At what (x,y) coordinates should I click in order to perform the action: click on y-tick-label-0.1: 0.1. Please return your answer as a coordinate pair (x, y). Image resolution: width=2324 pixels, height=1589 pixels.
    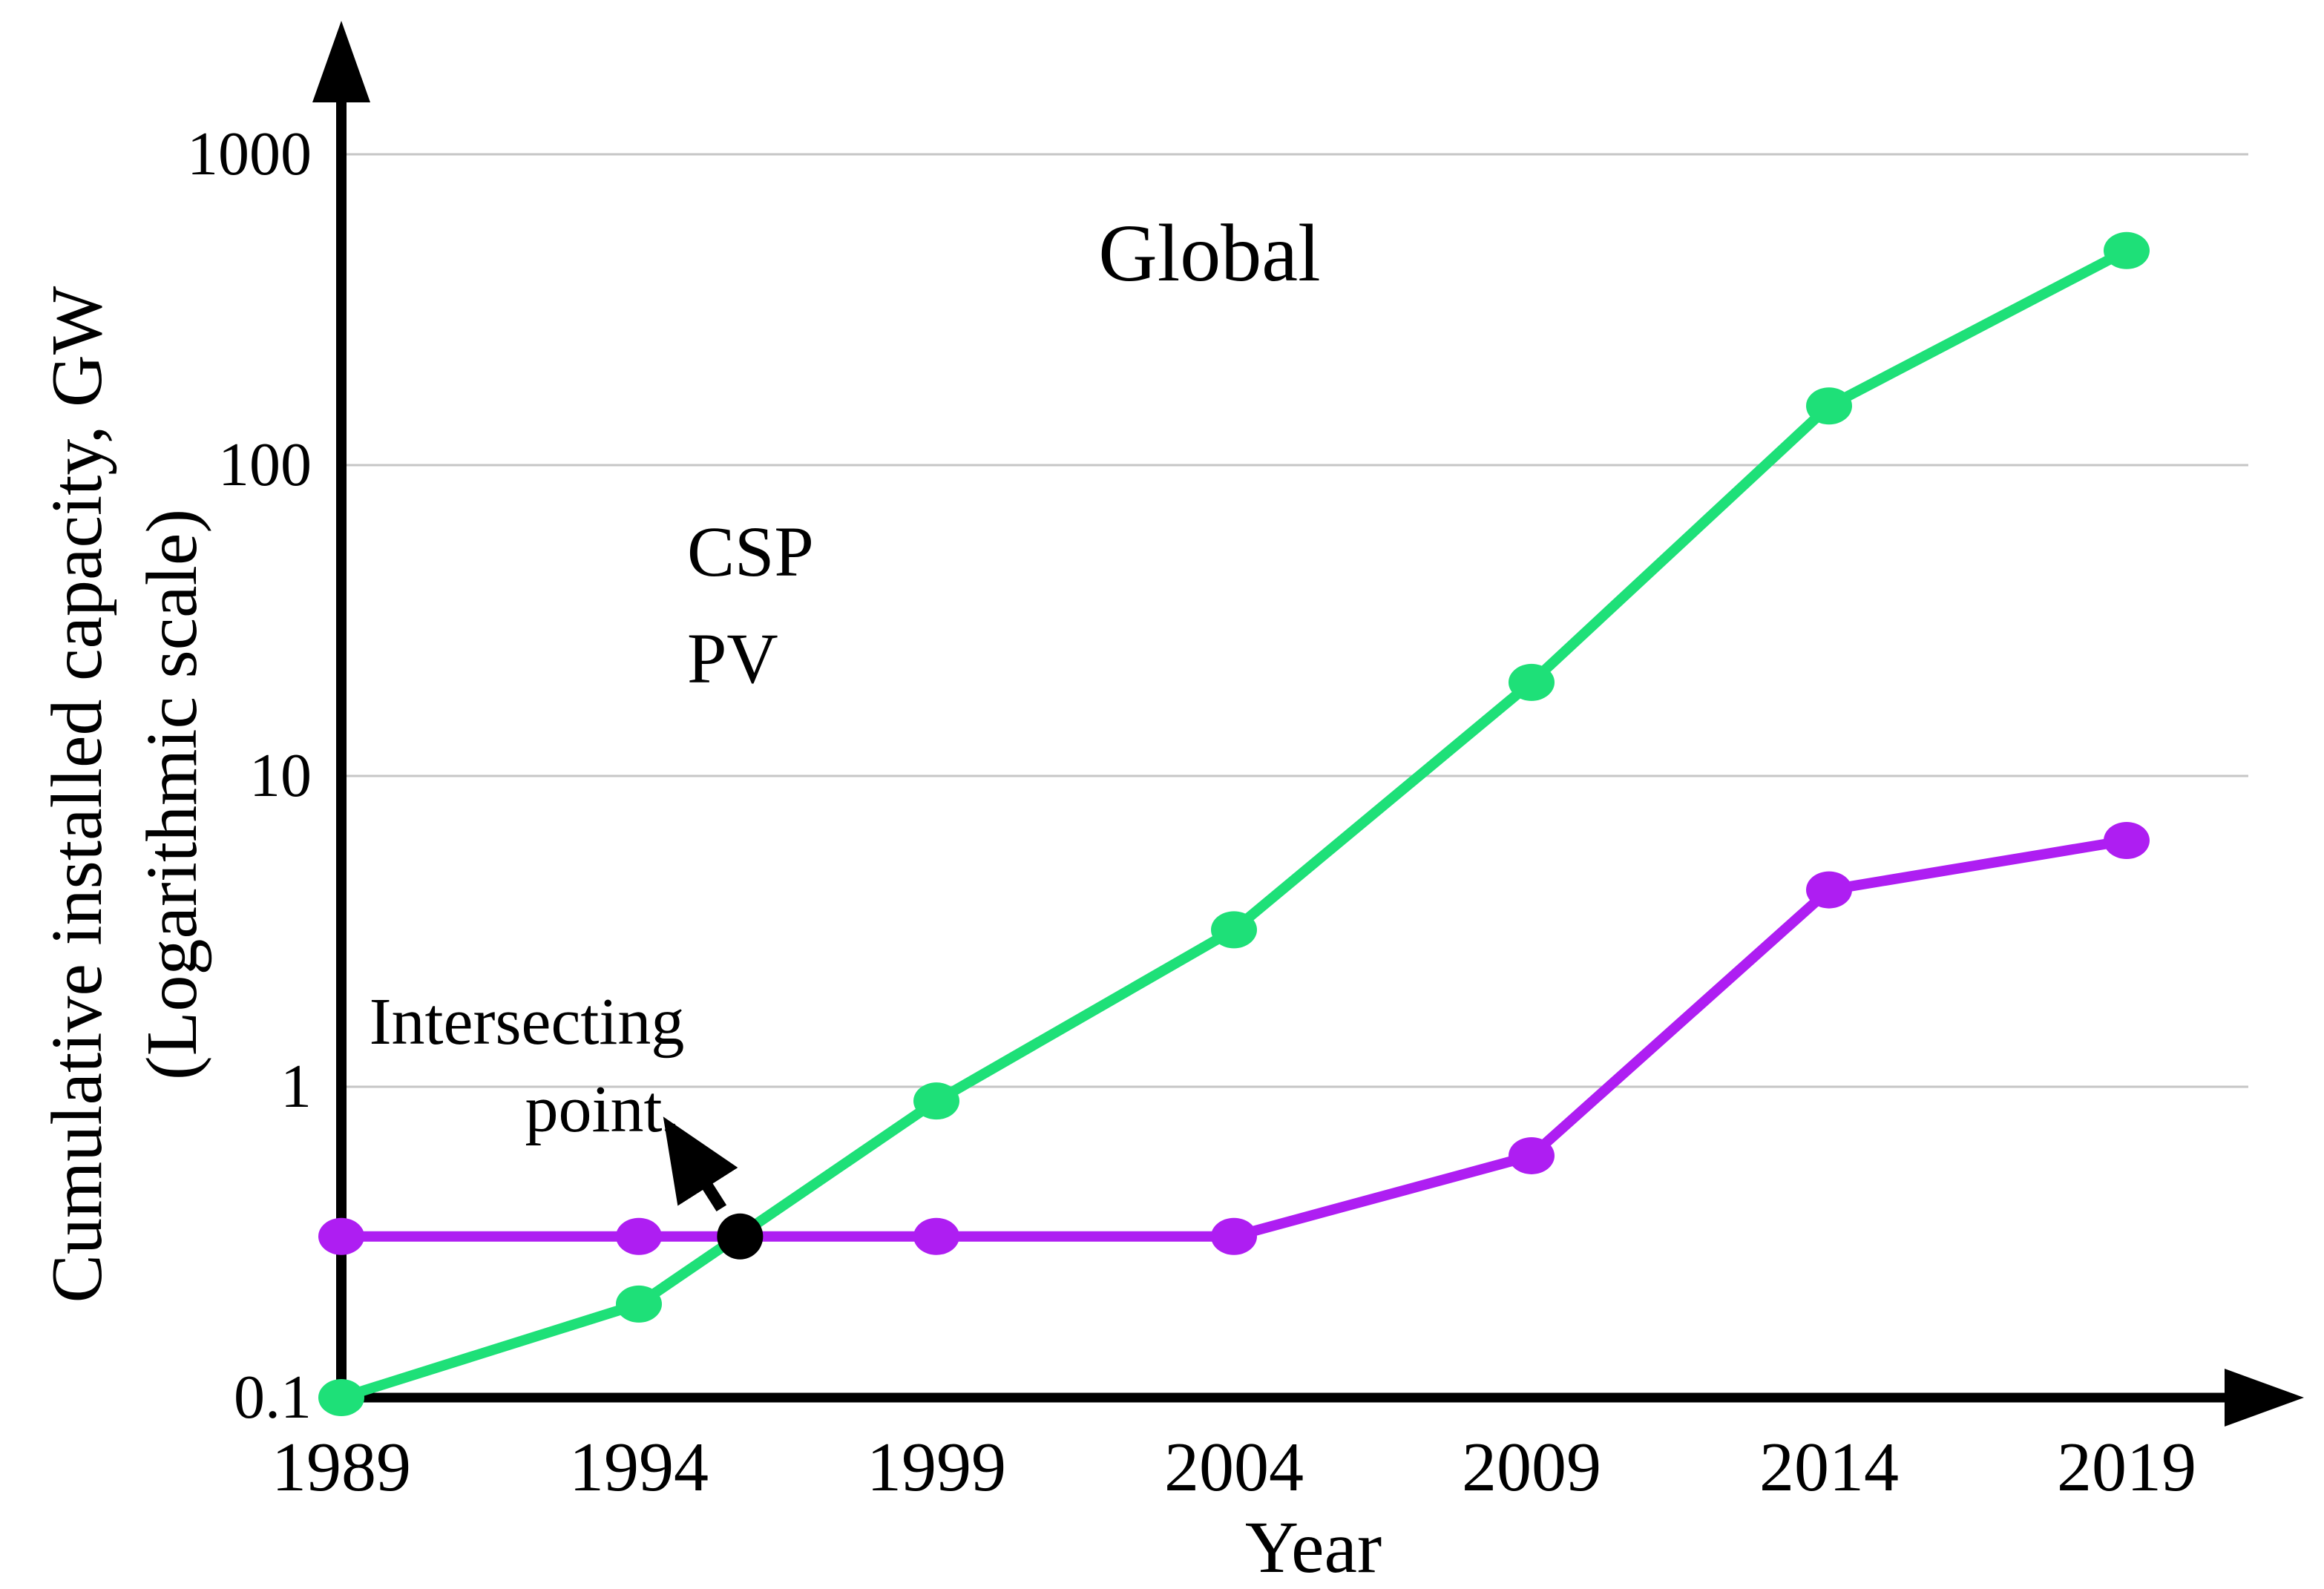
    Looking at the image, I should click on (273, 1397).